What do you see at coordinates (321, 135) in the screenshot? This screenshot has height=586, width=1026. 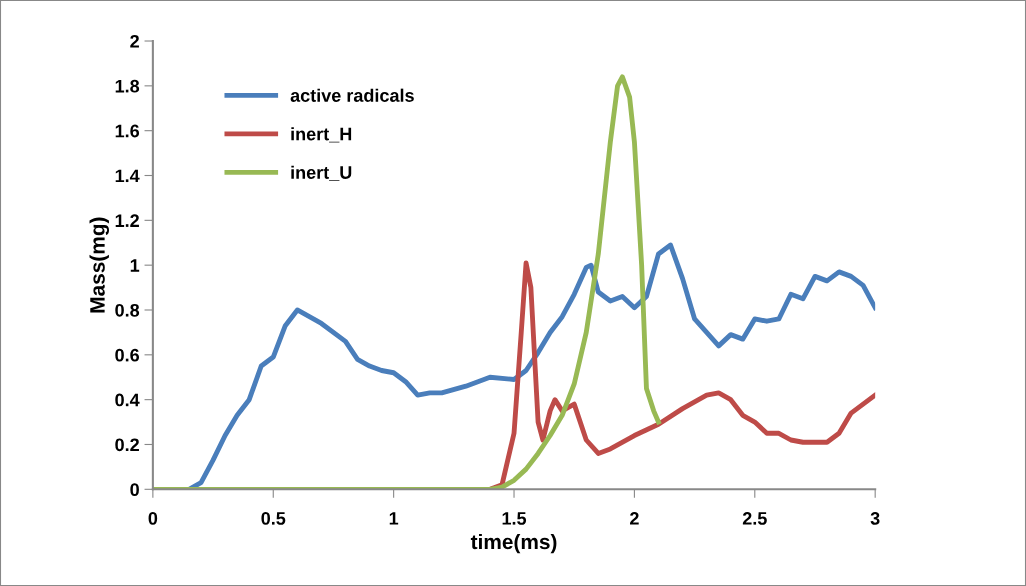 I see `legend-label: inert_H` at bounding box center [321, 135].